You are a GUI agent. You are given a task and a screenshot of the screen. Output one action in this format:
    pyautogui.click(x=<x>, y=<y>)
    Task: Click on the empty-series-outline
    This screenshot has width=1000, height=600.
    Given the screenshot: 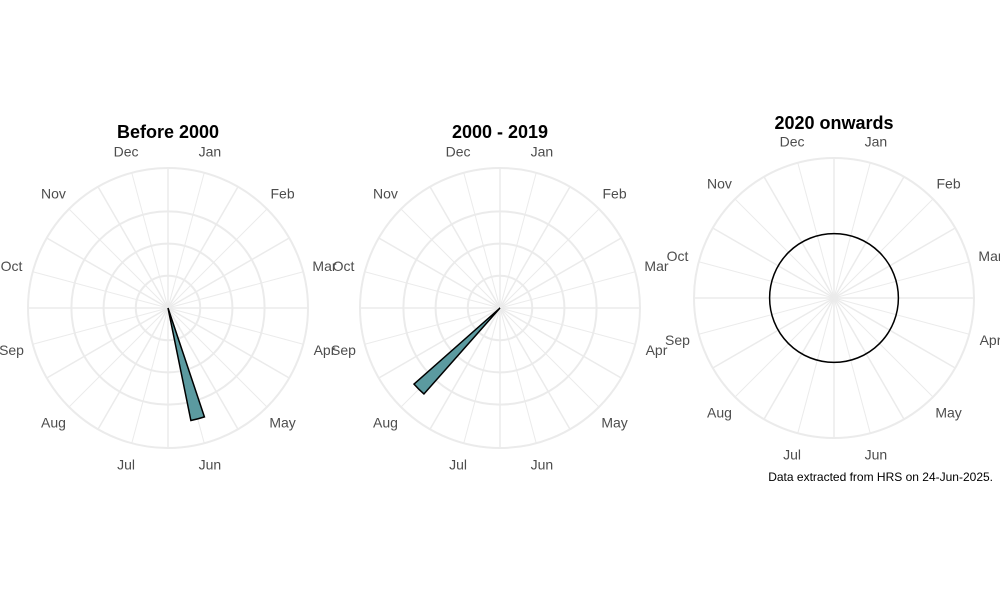 What is the action you would take?
    pyautogui.click(x=834, y=298)
    